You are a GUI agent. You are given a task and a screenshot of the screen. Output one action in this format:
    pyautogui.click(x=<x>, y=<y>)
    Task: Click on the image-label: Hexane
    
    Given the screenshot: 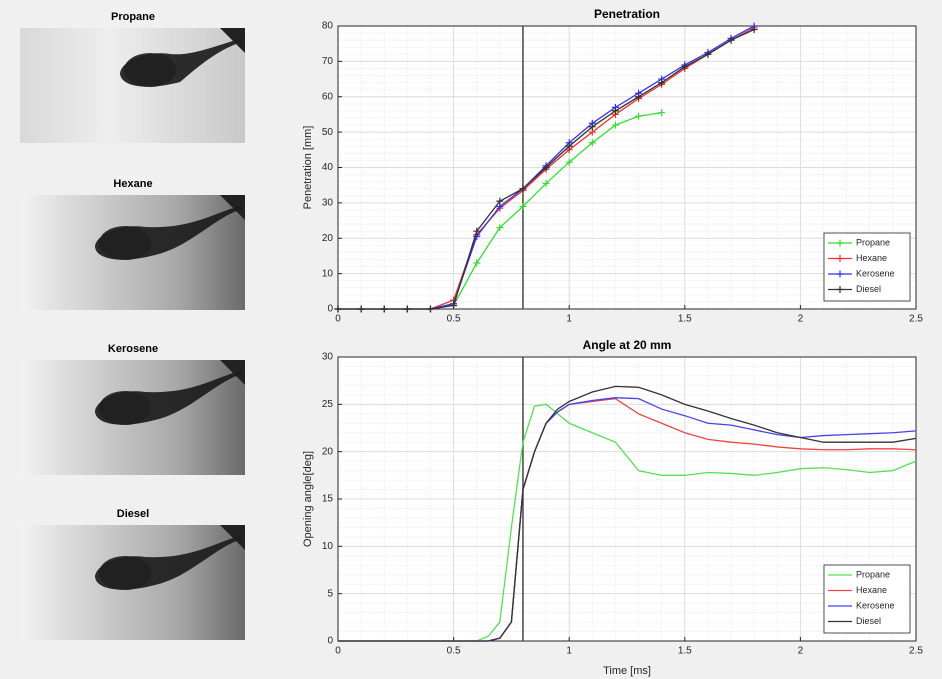 What is the action you would take?
    pyautogui.click(x=132, y=184)
    